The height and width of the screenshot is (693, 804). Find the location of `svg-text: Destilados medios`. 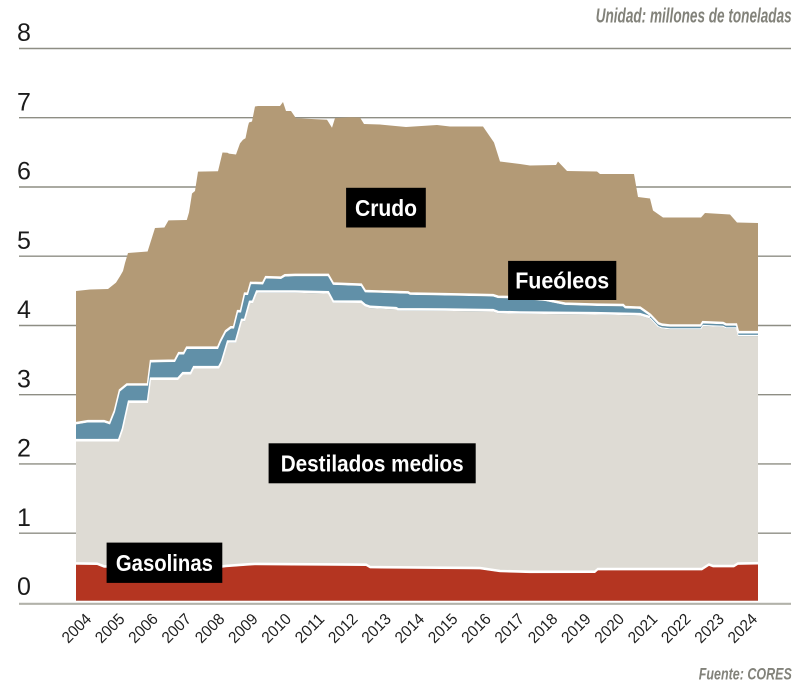

svg-text: Destilados medios is located at coordinates (372, 464).